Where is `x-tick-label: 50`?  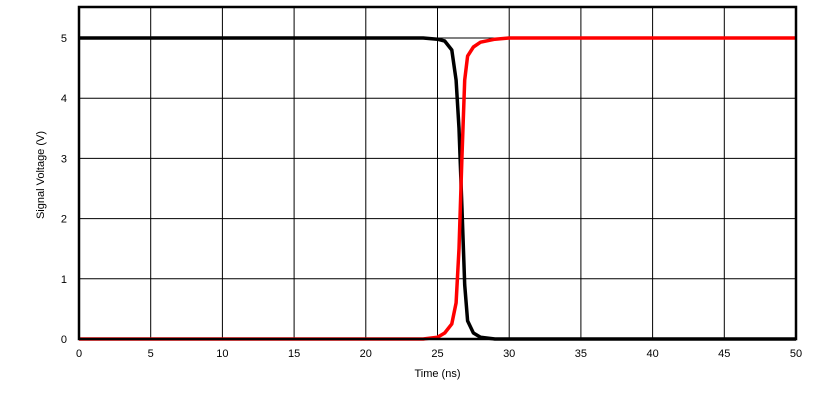 x-tick-label: 50 is located at coordinates (796, 354).